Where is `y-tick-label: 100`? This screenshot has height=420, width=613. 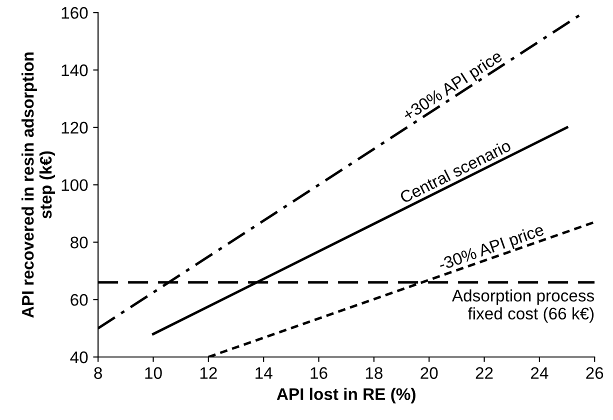
y-tick-label: 100 is located at coordinates (75, 185).